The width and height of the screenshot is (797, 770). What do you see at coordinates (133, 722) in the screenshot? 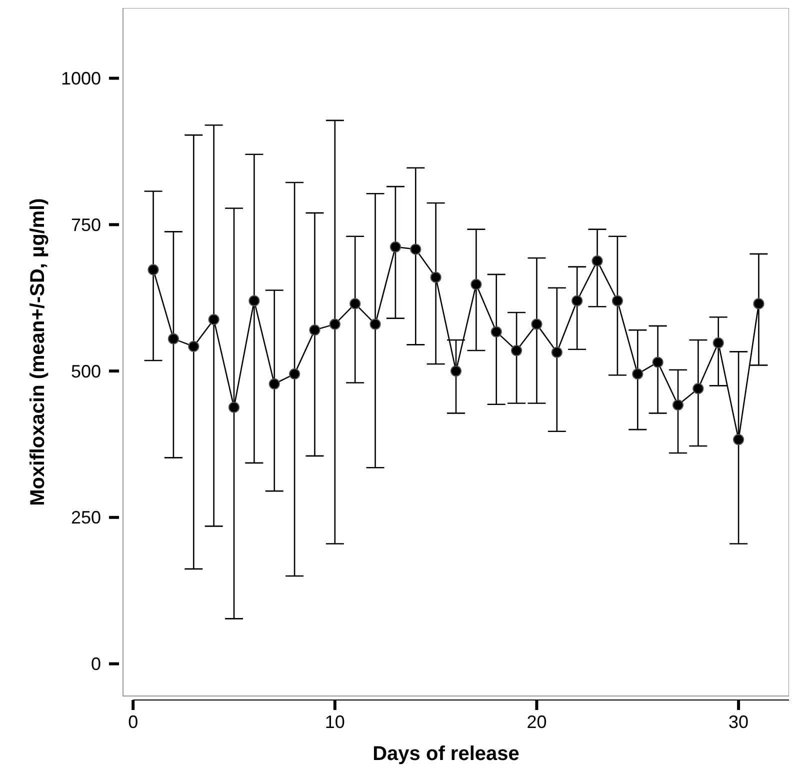
I see `x-tick-label: 0` at bounding box center [133, 722].